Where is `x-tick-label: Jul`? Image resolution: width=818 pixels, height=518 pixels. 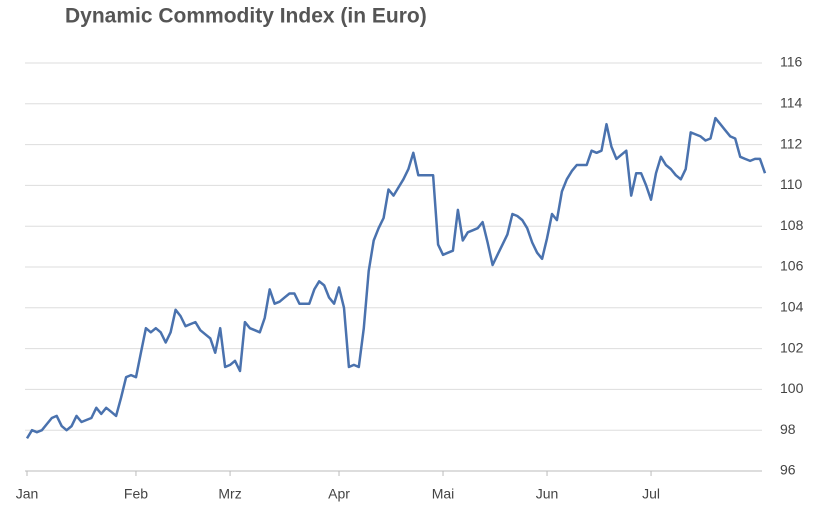
x-tick-label: Jul is located at coordinates (651, 494).